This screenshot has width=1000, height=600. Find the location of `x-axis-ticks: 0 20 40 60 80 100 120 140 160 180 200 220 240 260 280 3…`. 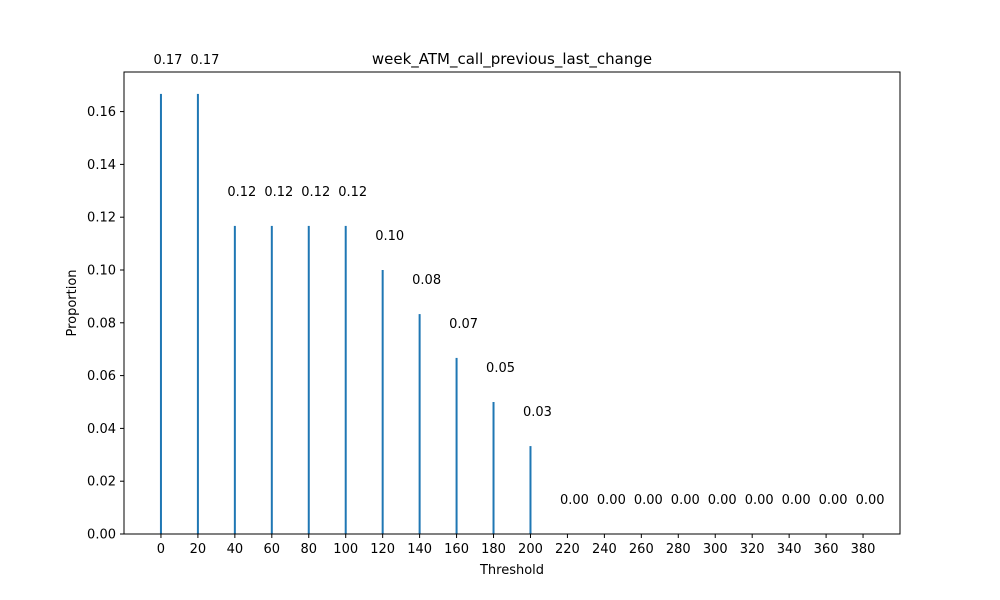

x-axis-ticks: 0 20 40 60 80 100 120 140 160 180 200 220 240 260 280 3… is located at coordinates (516, 545).